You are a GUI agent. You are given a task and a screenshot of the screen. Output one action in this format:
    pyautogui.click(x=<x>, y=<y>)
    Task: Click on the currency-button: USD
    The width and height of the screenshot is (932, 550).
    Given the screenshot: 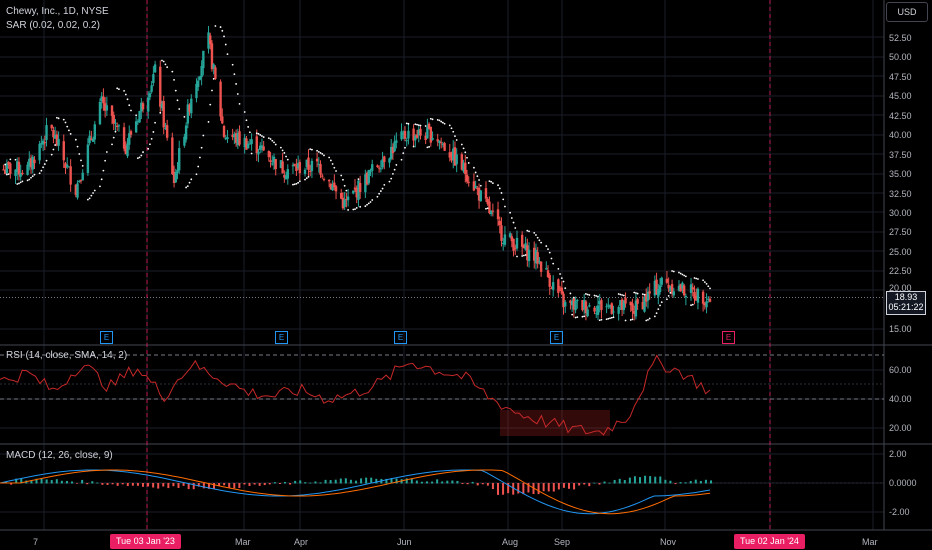 What is the action you would take?
    pyautogui.click(x=907, y=12)
    